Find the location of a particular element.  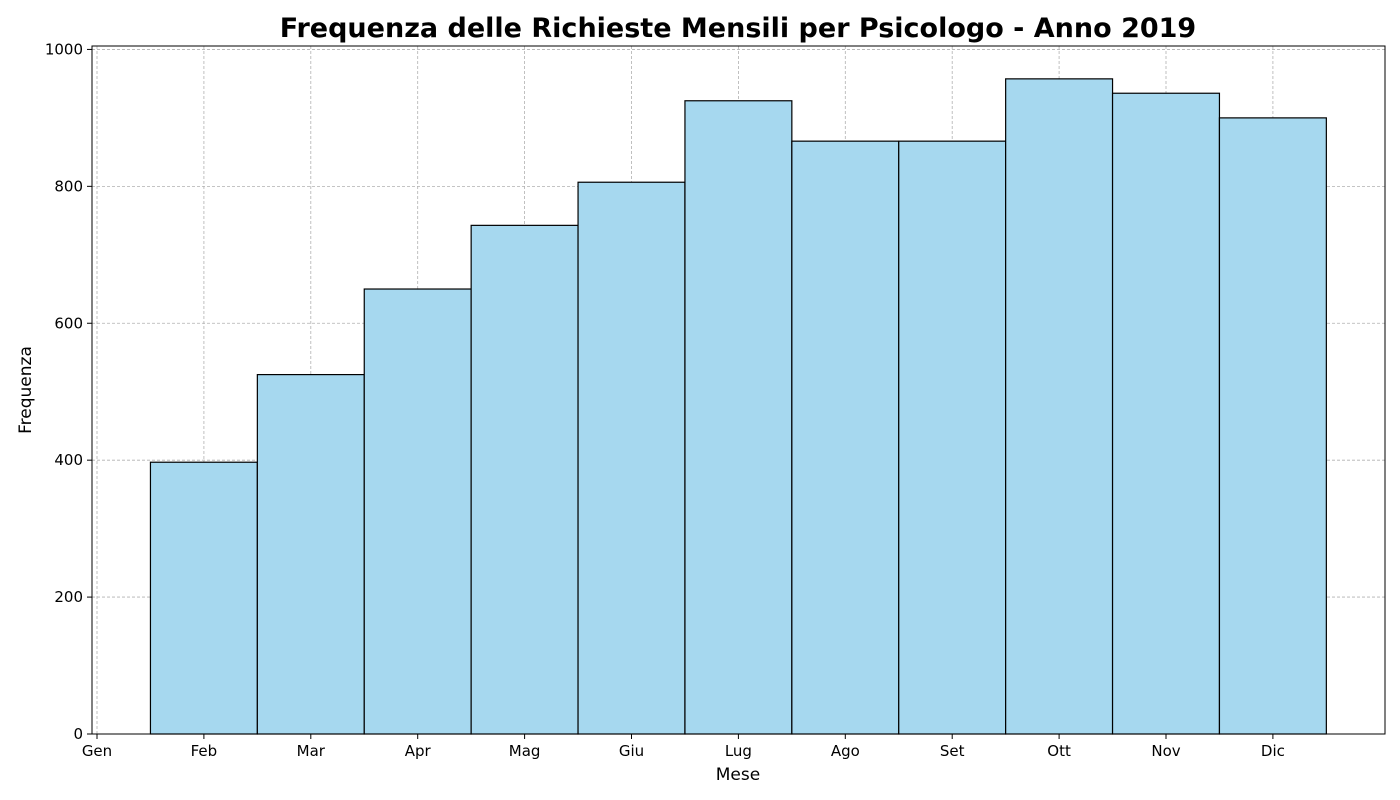

x-tick-label: Lug is located at coordinates (738, 751).